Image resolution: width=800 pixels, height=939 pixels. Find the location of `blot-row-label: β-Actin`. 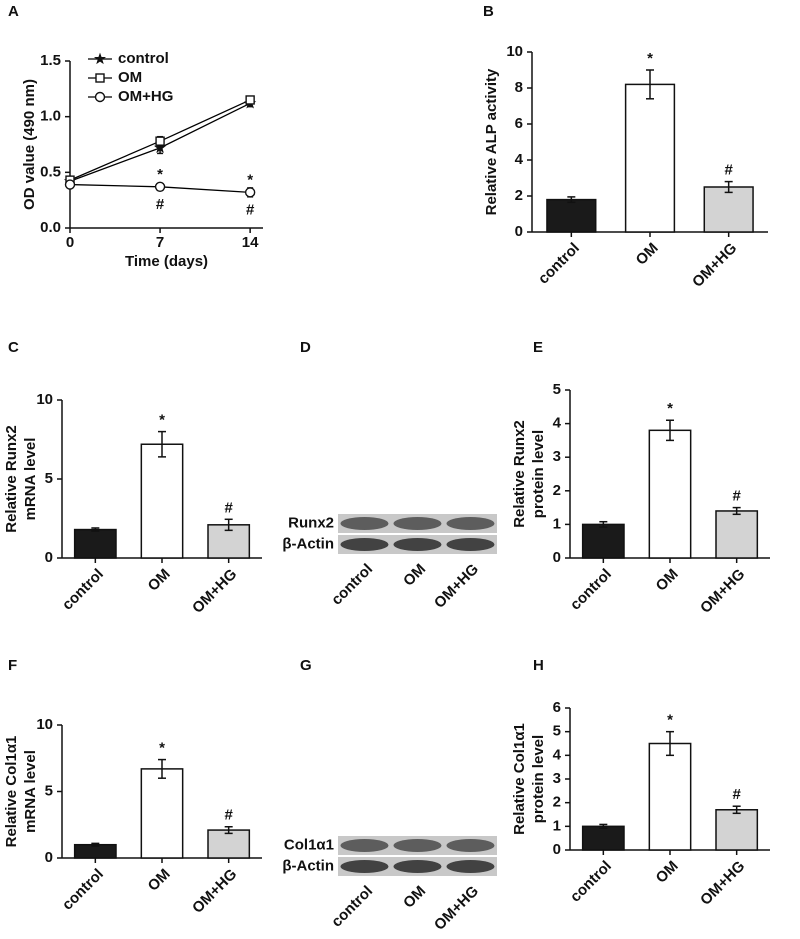

blot-row-label: β-Actin is located at coordinates (308, 865).